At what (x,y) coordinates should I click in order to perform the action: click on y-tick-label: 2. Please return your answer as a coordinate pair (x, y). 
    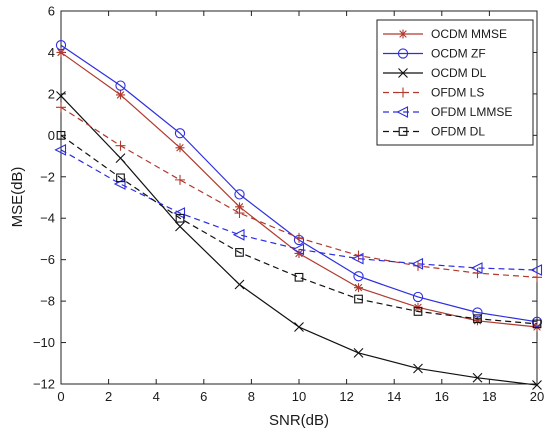
    Looking at the image, I should click on (51, 93).